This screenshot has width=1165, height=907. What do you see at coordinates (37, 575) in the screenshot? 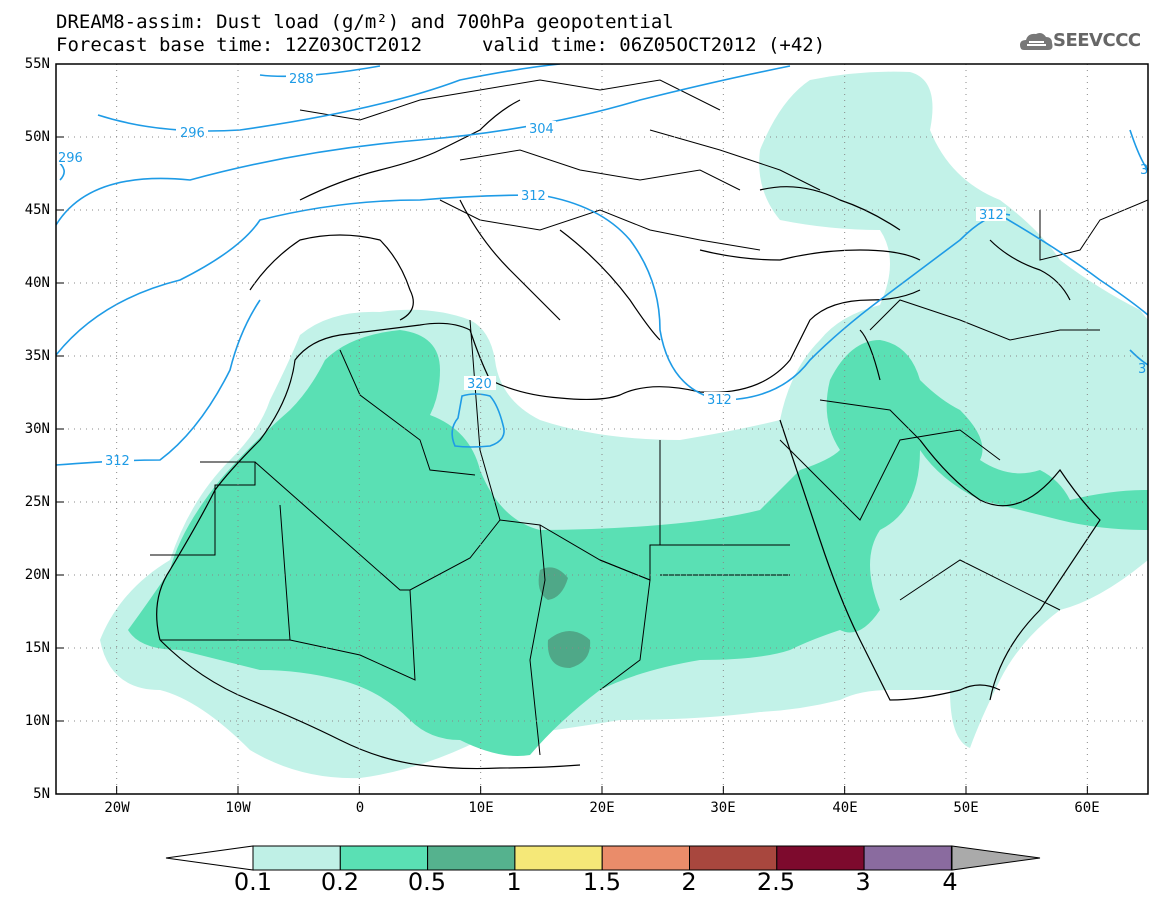
I see `lat-label: 20N` at bounding box center [37, 575].